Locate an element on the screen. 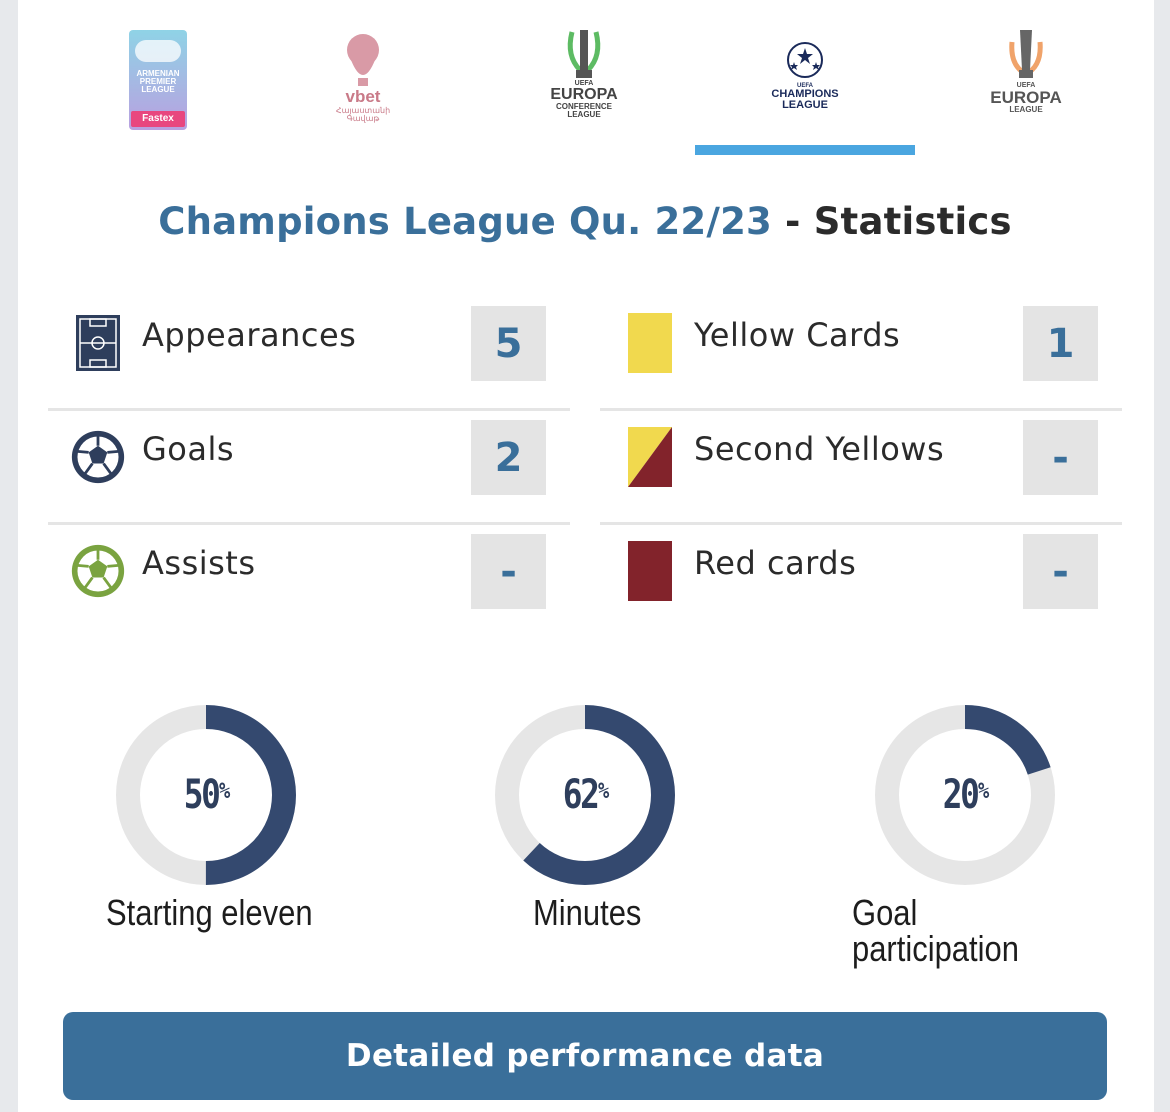 This screenshot has height=1112, width=1170. donut-value: 62% is located at coordinates (585, 795).